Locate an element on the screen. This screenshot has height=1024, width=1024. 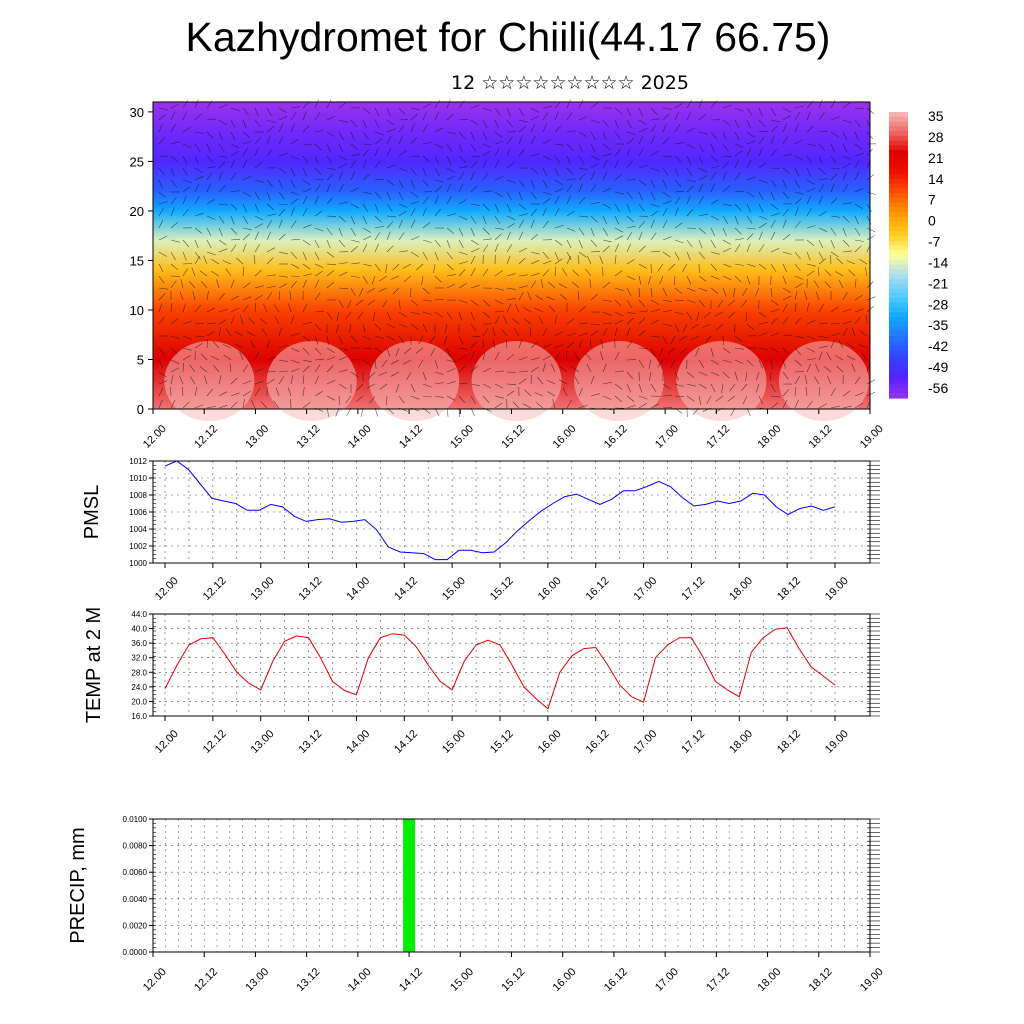
temp-ytick-label: 28.0 is located at coordinates (139, 672).